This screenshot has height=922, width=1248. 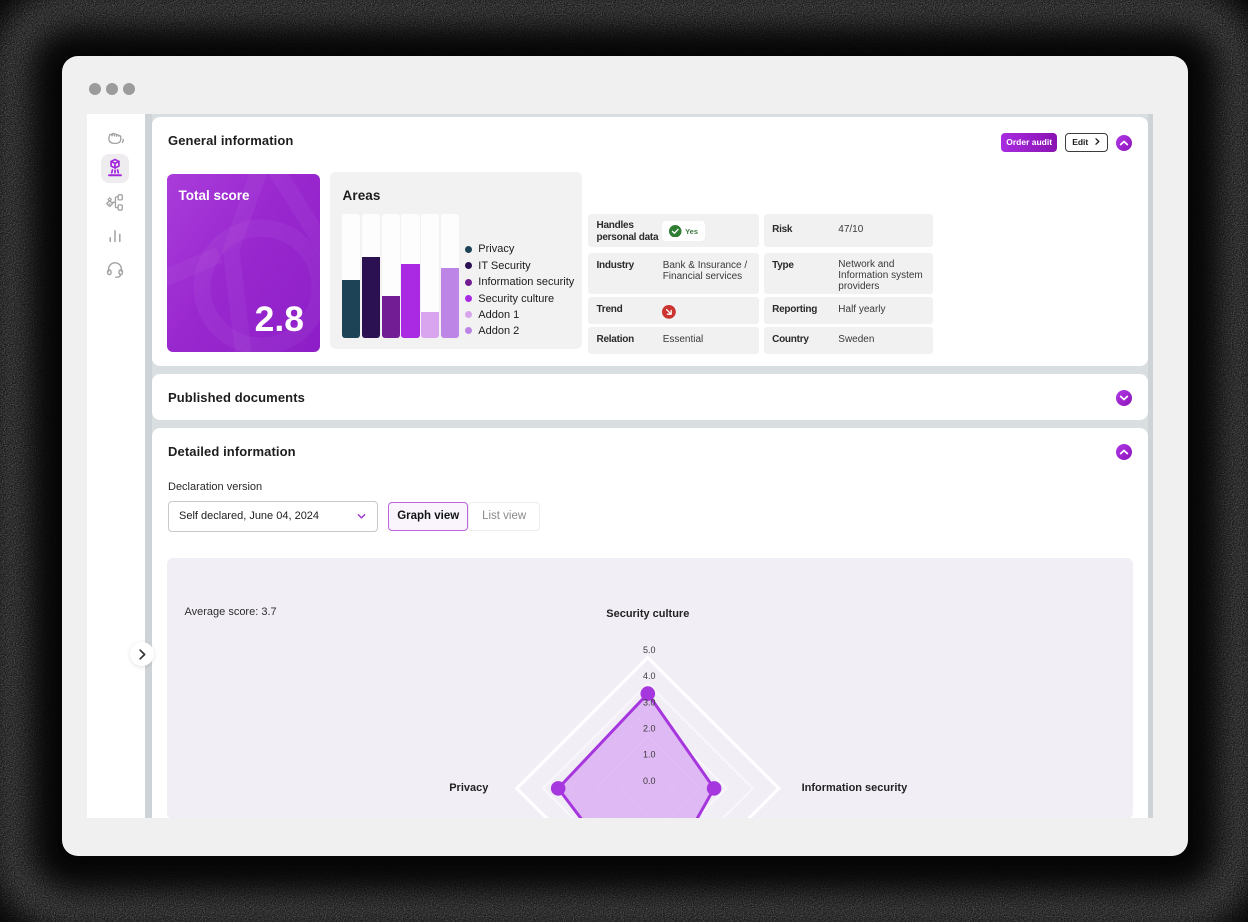 I want to click on svg-text: 2.0, so click(x=649, y=728).